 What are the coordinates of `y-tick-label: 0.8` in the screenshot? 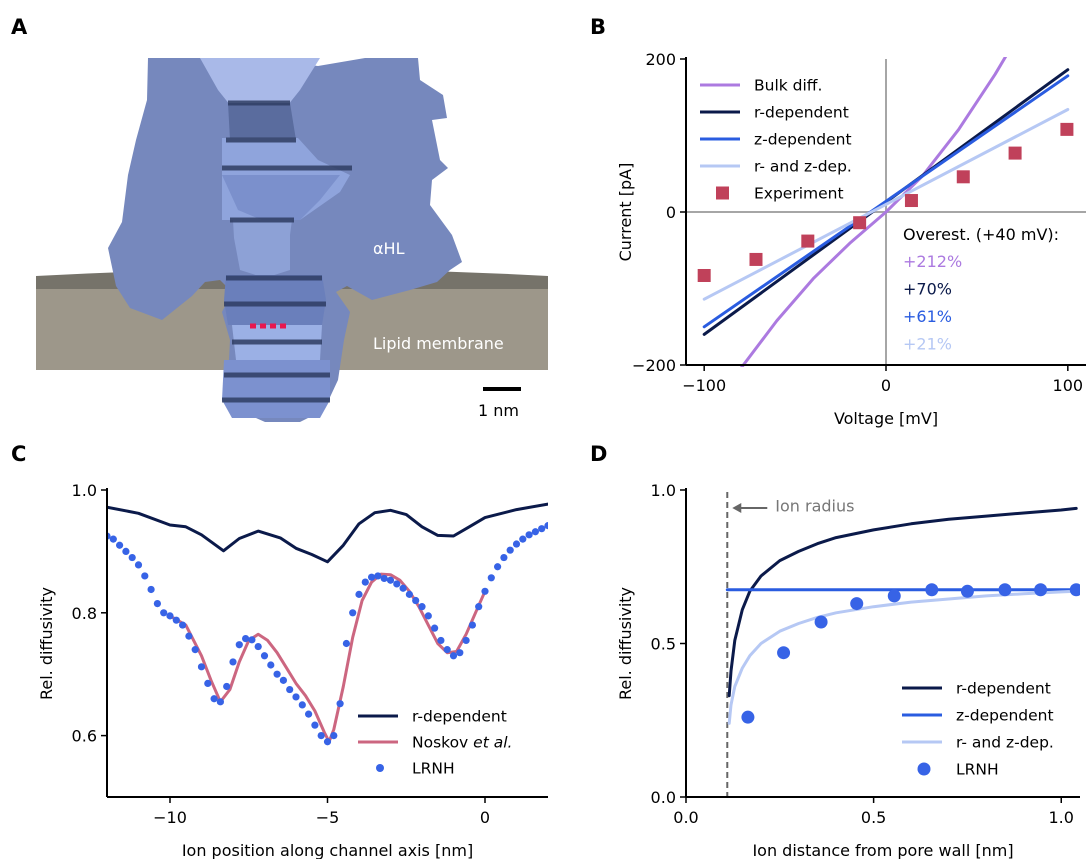 It's located at (84, 613).